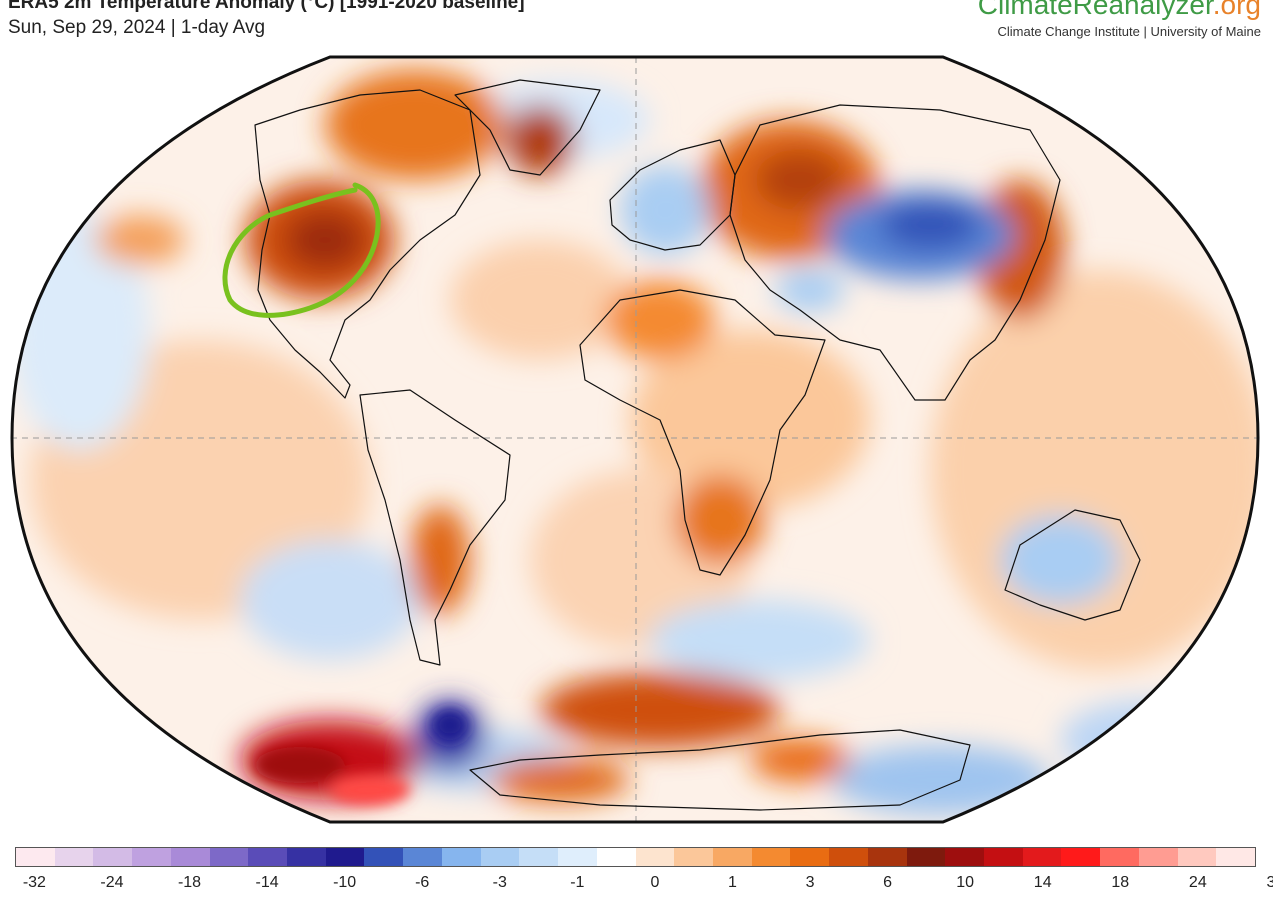 This screenshot has height=906, width=1273. Describe the element at coordinates (577, 882) in the screenshot. I see `scale-tick-label: -1` at that location.